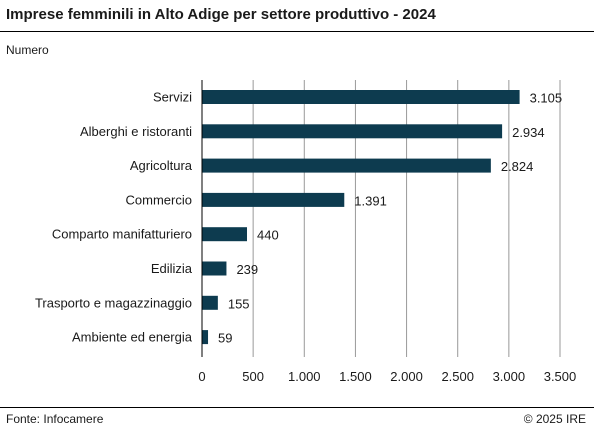  I want to click on value-label: 239, so click(247, 269).